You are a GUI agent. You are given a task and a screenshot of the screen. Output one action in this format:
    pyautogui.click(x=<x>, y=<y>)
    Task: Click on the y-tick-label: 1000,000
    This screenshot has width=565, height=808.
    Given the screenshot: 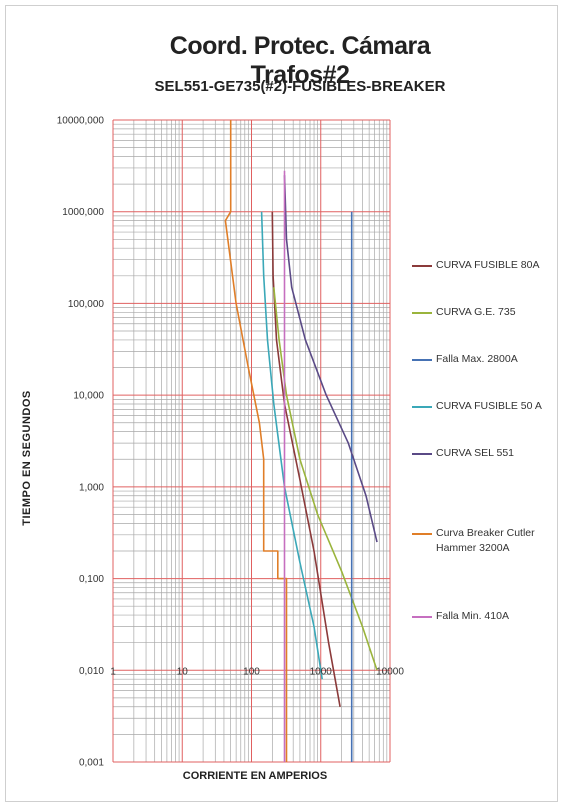 What is the action you would take?
    pyautogui.click(x=83, y=212)
    